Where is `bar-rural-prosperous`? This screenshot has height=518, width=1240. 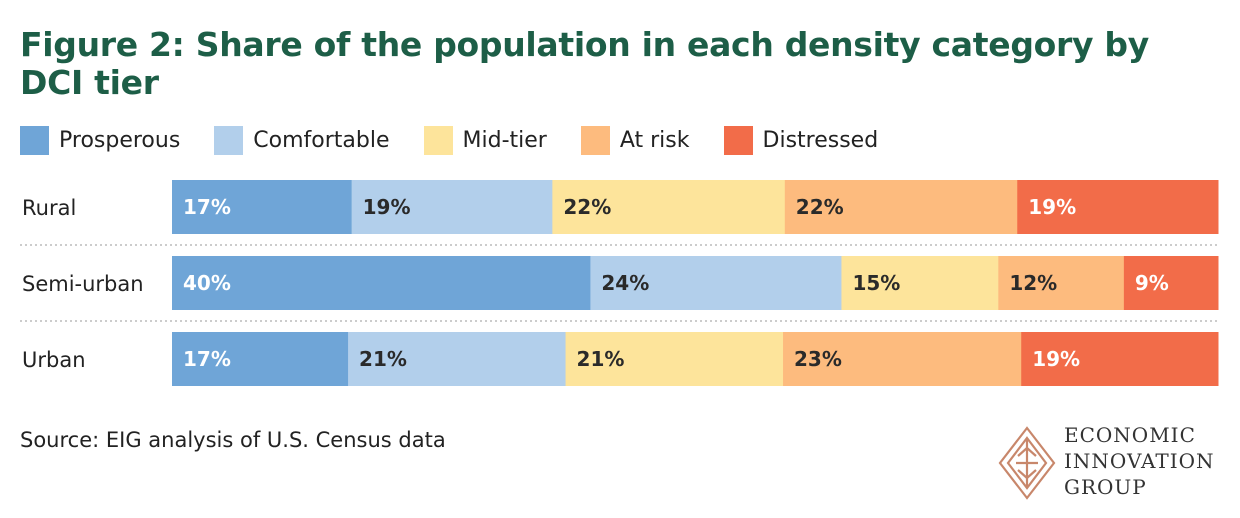 bar-rural-prosperous is located at coordinates (262, 207).